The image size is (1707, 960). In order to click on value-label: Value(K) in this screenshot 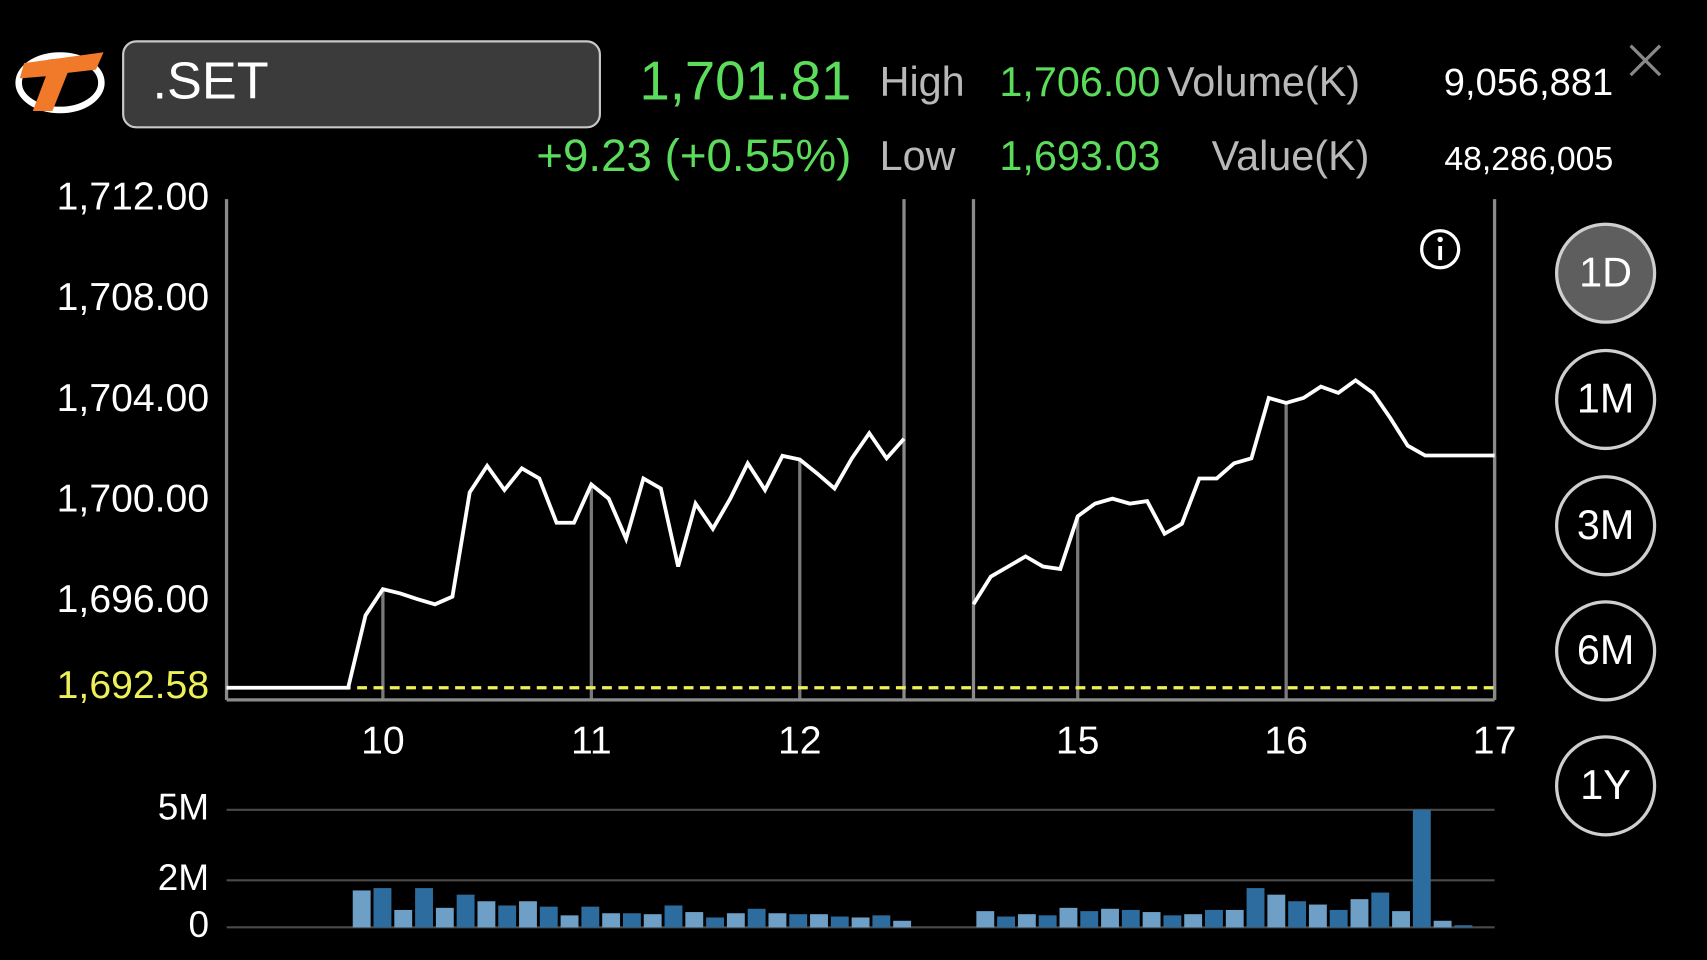, I will do `click(1291, 156)`.